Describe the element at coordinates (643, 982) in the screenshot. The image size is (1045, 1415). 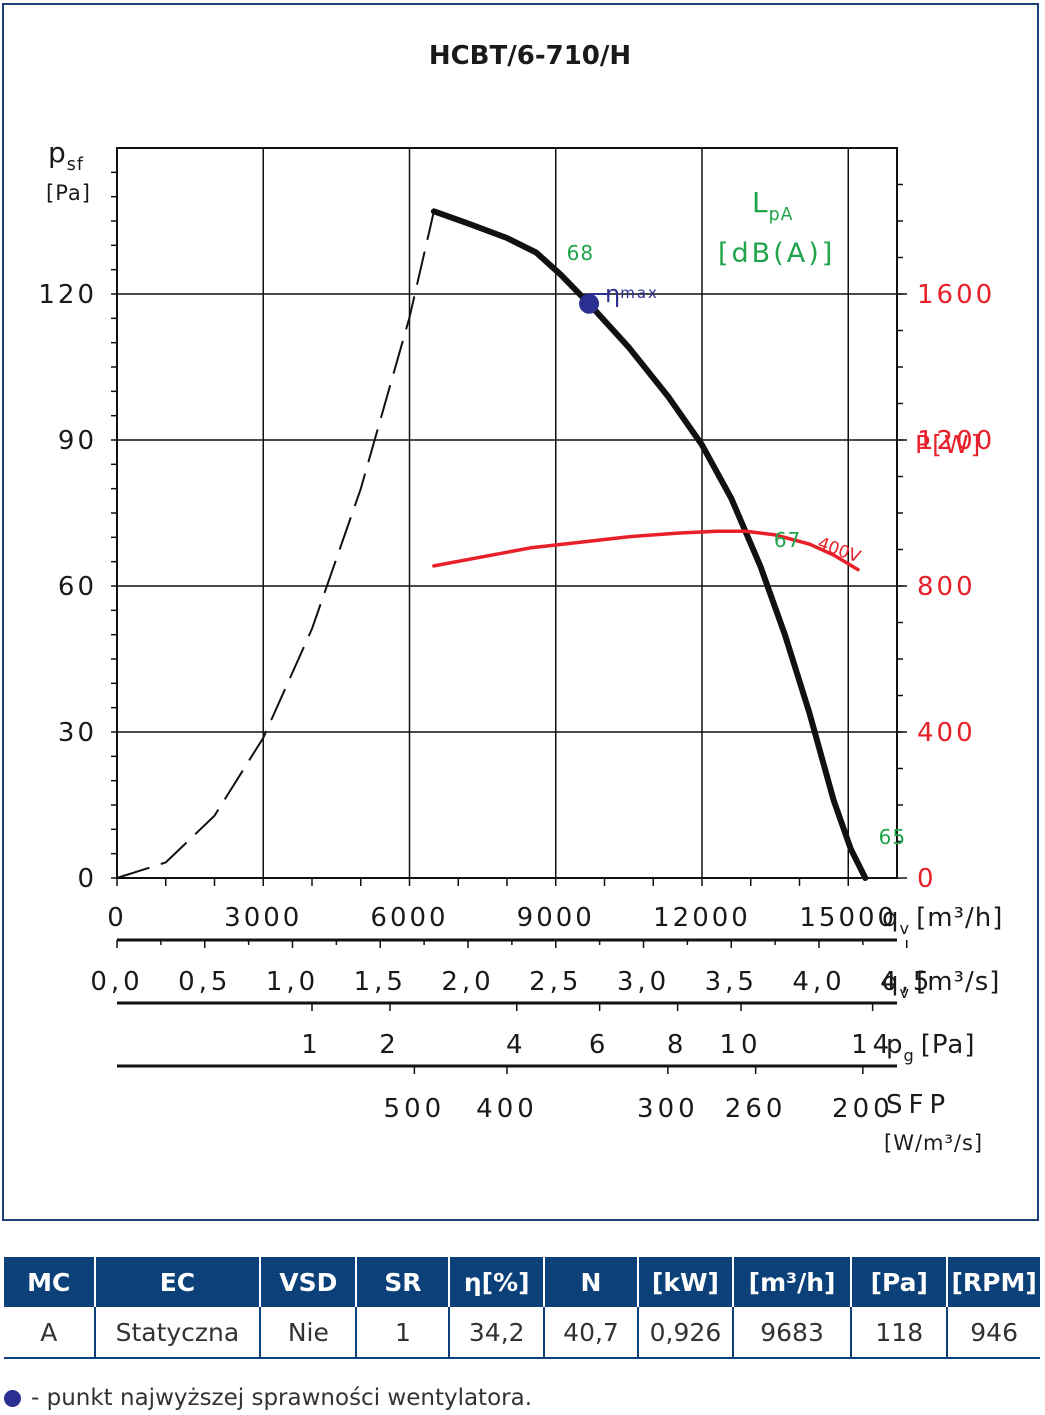
I see `x-m3s-tick-label: 3,0` at that location.